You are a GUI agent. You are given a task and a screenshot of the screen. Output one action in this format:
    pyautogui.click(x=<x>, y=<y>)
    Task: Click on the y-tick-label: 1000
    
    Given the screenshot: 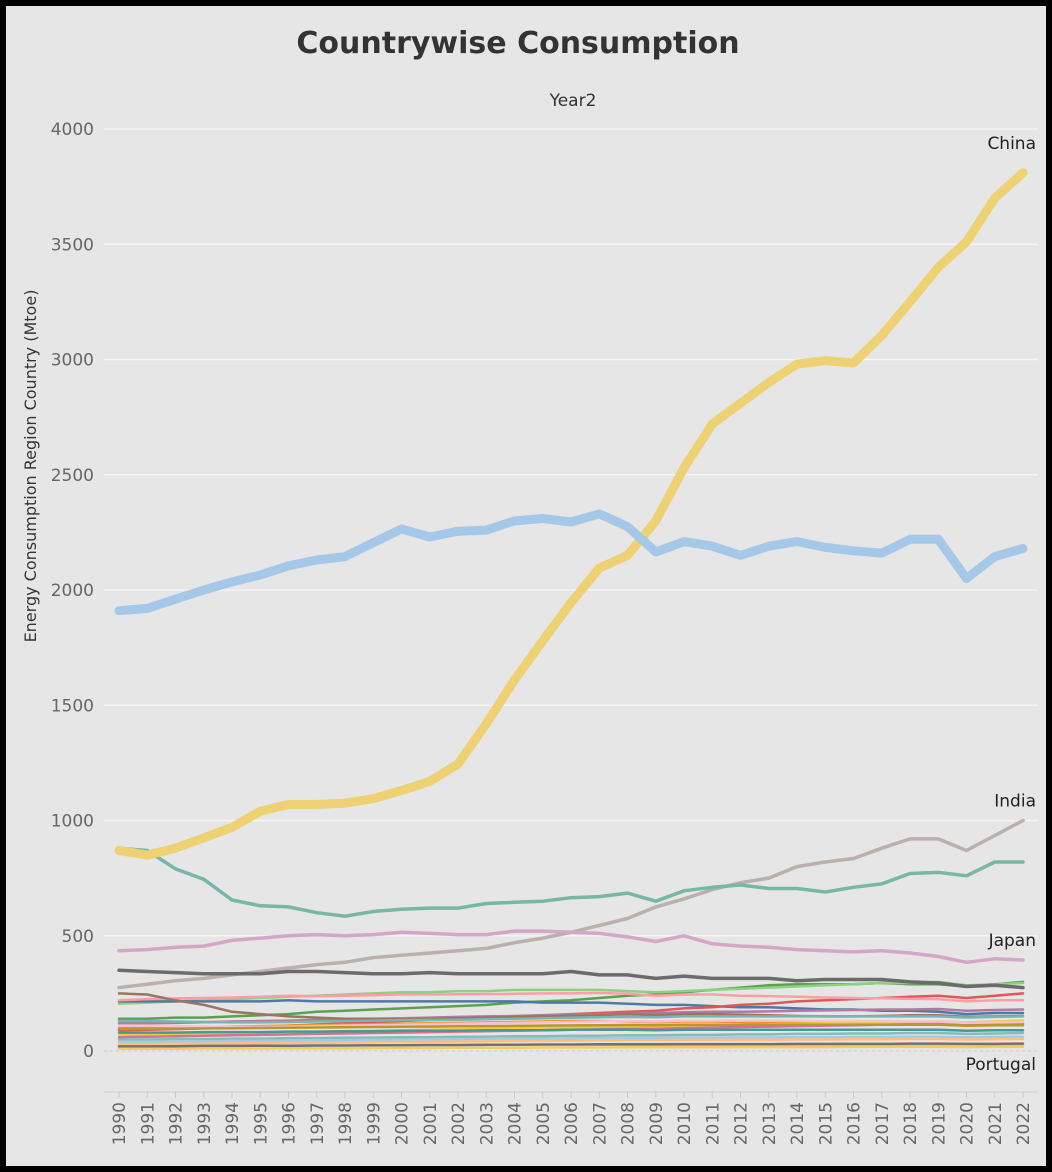 What is the action you would take?
    pyautogui.click(x=72, y=822)
    